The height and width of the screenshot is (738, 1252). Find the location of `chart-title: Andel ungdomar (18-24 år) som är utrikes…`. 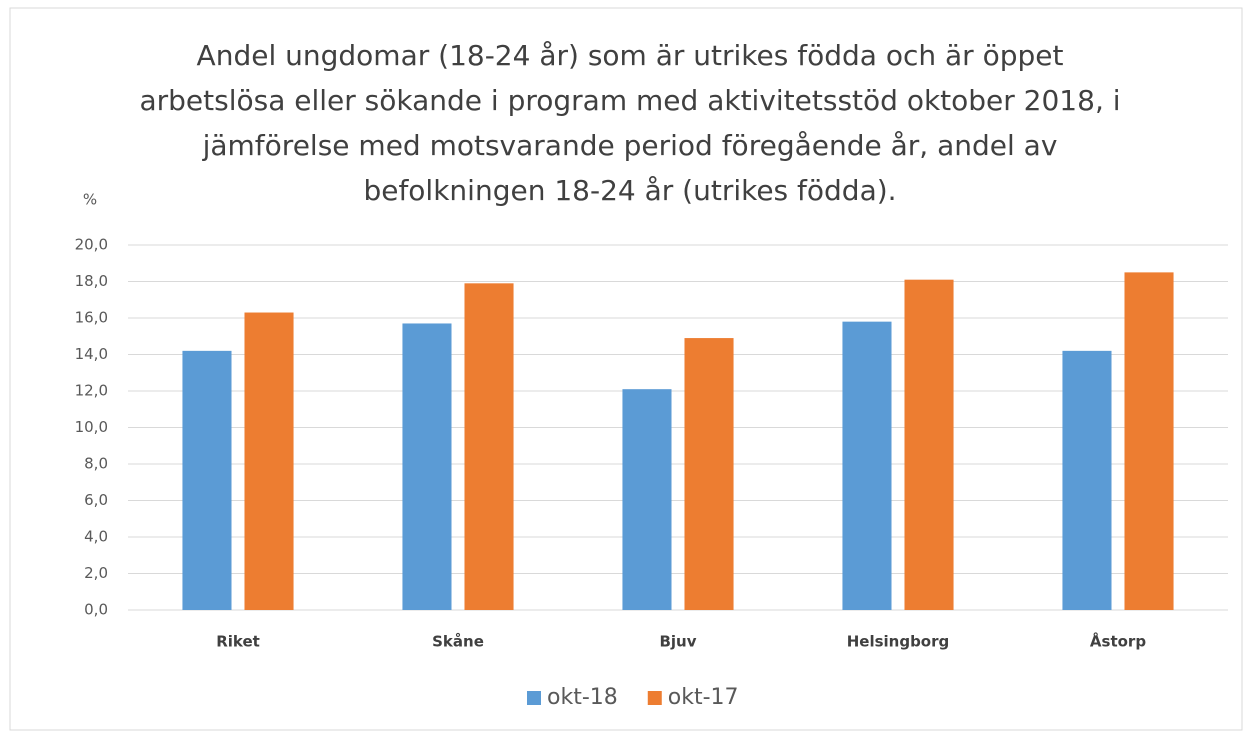

chart-title: Andel ungdomar (18-24 år) som är utrikes… is located at coordinates (630, 55).